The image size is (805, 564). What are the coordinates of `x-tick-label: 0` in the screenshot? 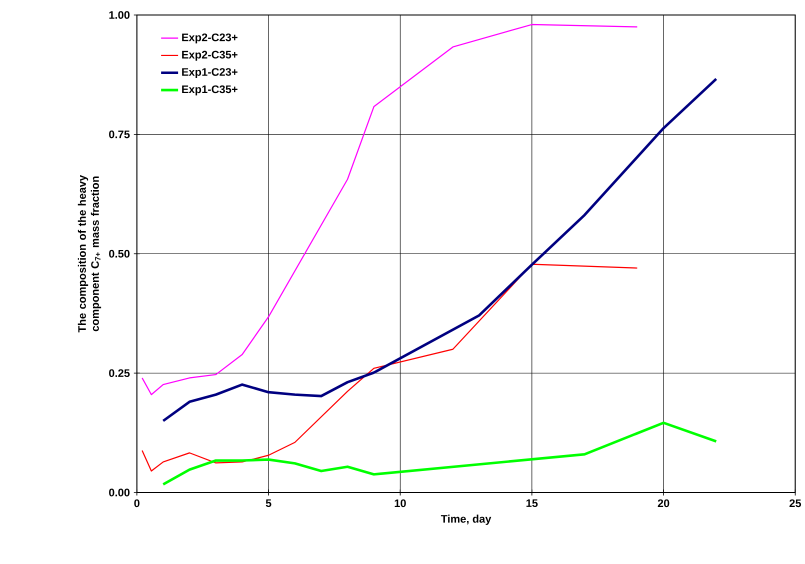 It's located at (137, 503).